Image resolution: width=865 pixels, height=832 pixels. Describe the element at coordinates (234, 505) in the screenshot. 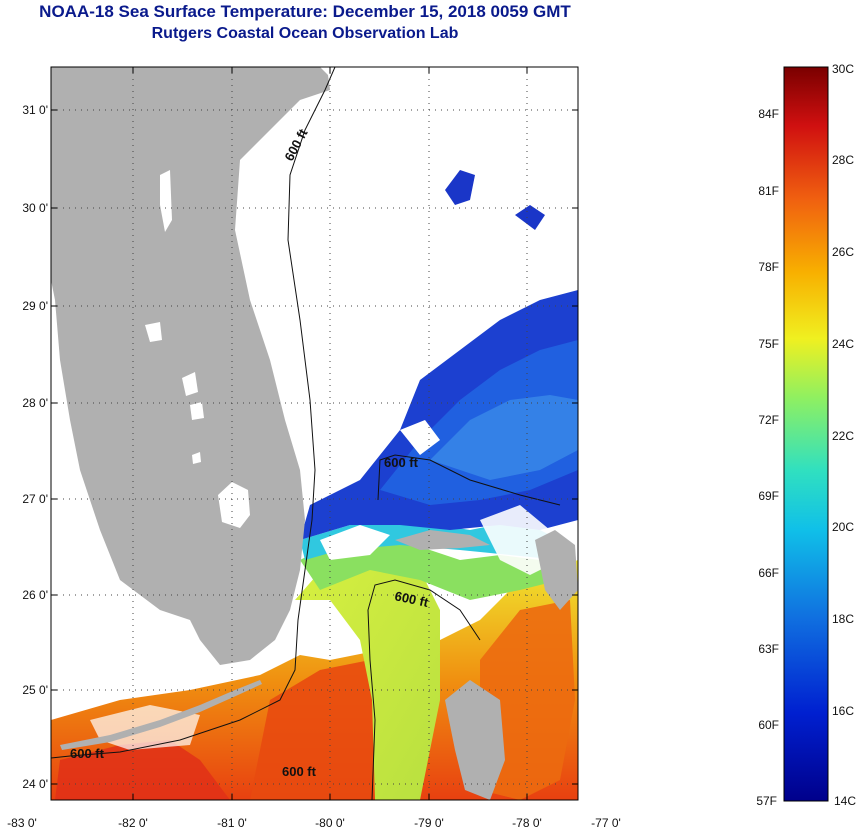

I see `lake-okeechobee` at that location.